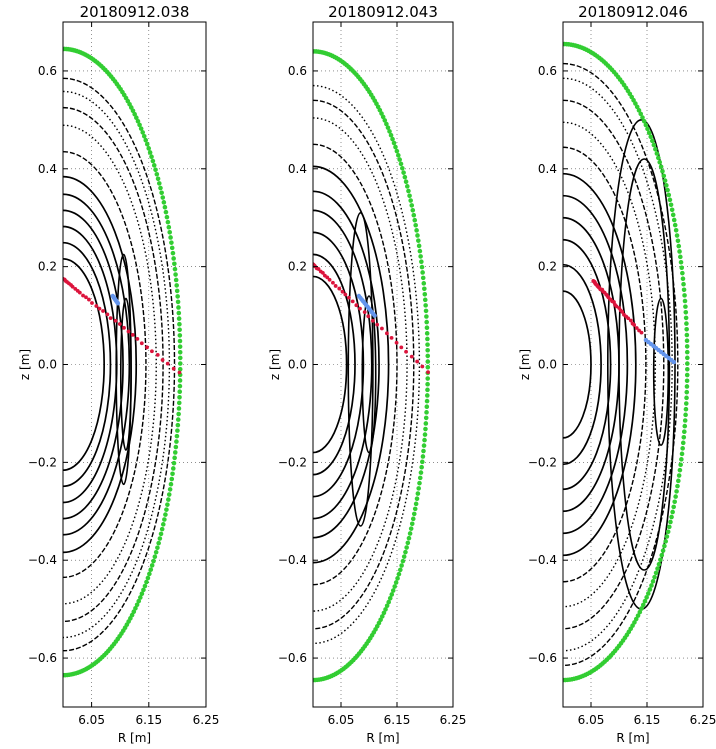 Image resolution: width=716 pixels, height=749 pixels. What do you see at coordinates (47, 365) in the screenshot?
I see `y-tick-label: 0.0` at bounding box center [47, 365].